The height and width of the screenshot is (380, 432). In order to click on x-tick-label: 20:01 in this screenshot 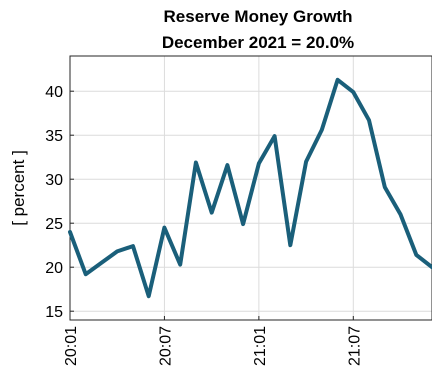, I will do `click(71, 346)`.